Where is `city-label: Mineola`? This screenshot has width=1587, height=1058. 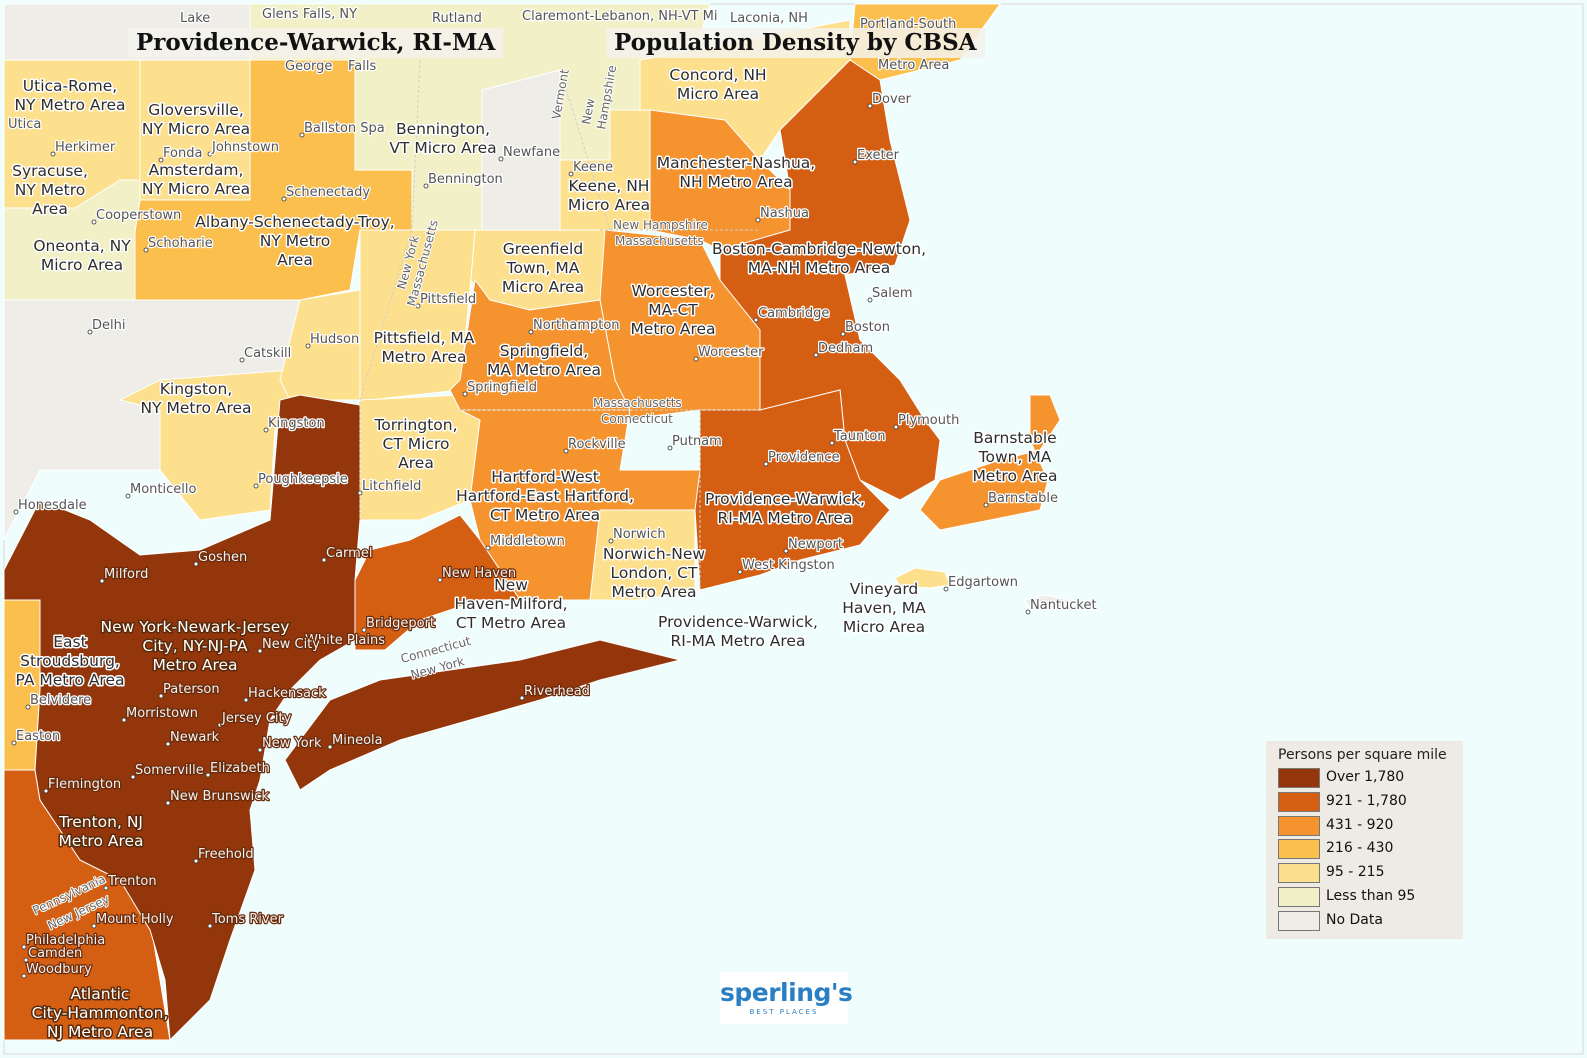
city-label: Mineola is located at coordinates (357, 740).